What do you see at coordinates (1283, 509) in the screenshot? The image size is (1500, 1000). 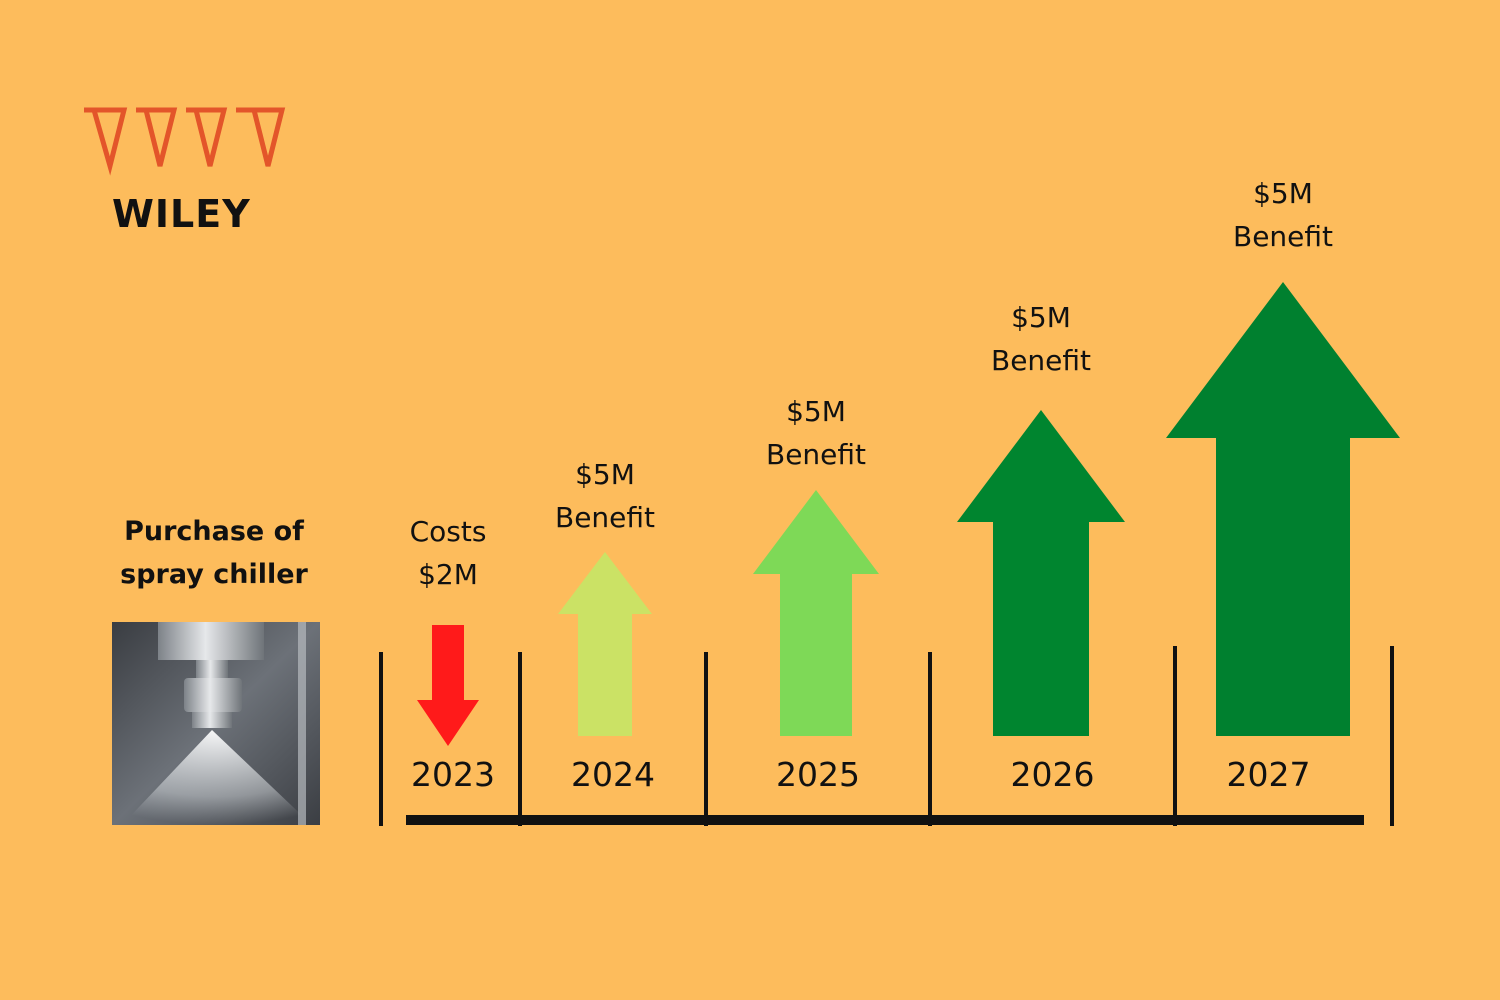 I see `benefit-arrow-2027` at bounding box center [1283, 509].